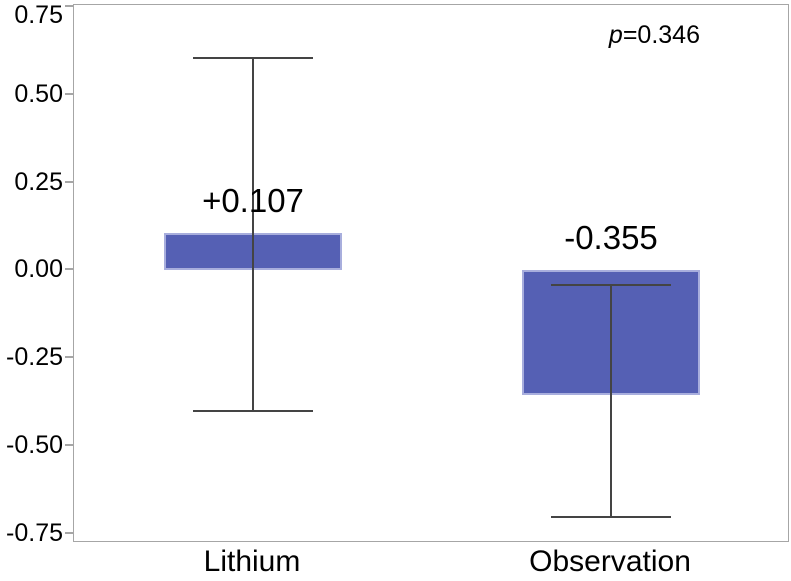 This screenshot has height=581, width=791. What do you see at coordinates (38, 181) in the screenshot?
I see `y-tick-label: 0.25` at bounding box center [38, 181].